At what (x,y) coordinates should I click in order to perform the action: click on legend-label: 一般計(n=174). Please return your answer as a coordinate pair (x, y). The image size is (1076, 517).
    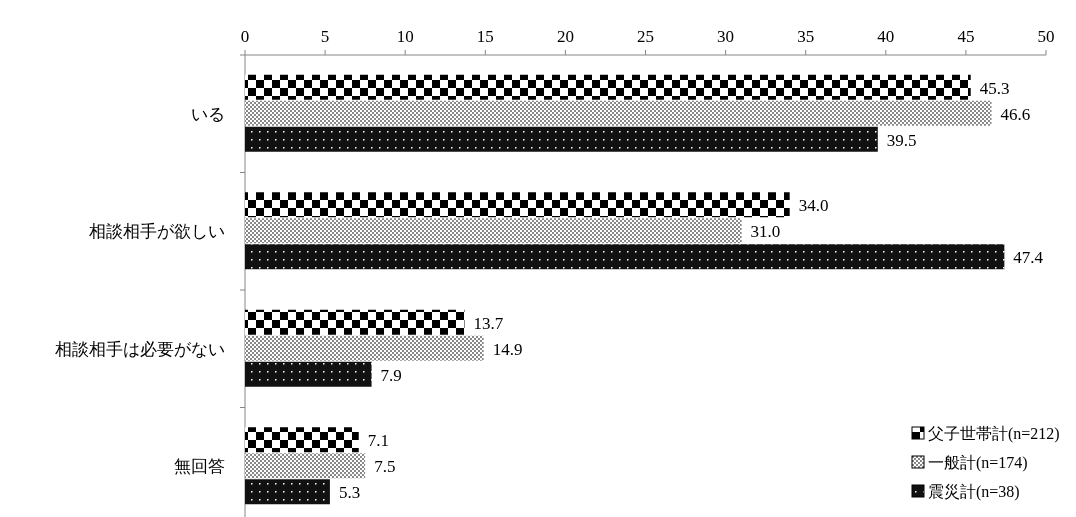
    Looking at the image, I should click on (978, 463).